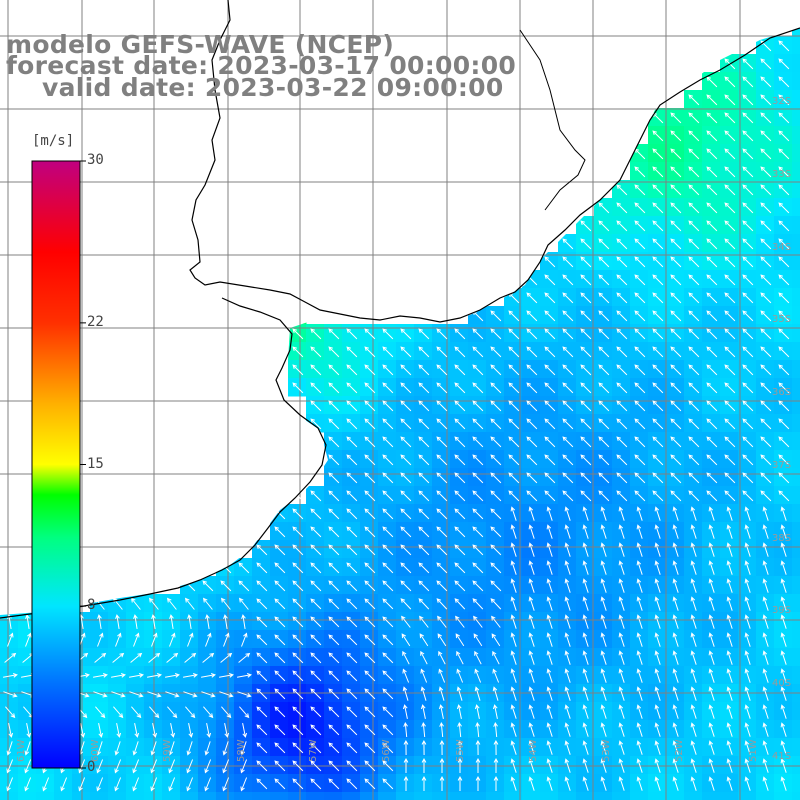 The height and width of the screenshot is (800, 800). I want to click on longitude-label: 52W, so click(679, 750).